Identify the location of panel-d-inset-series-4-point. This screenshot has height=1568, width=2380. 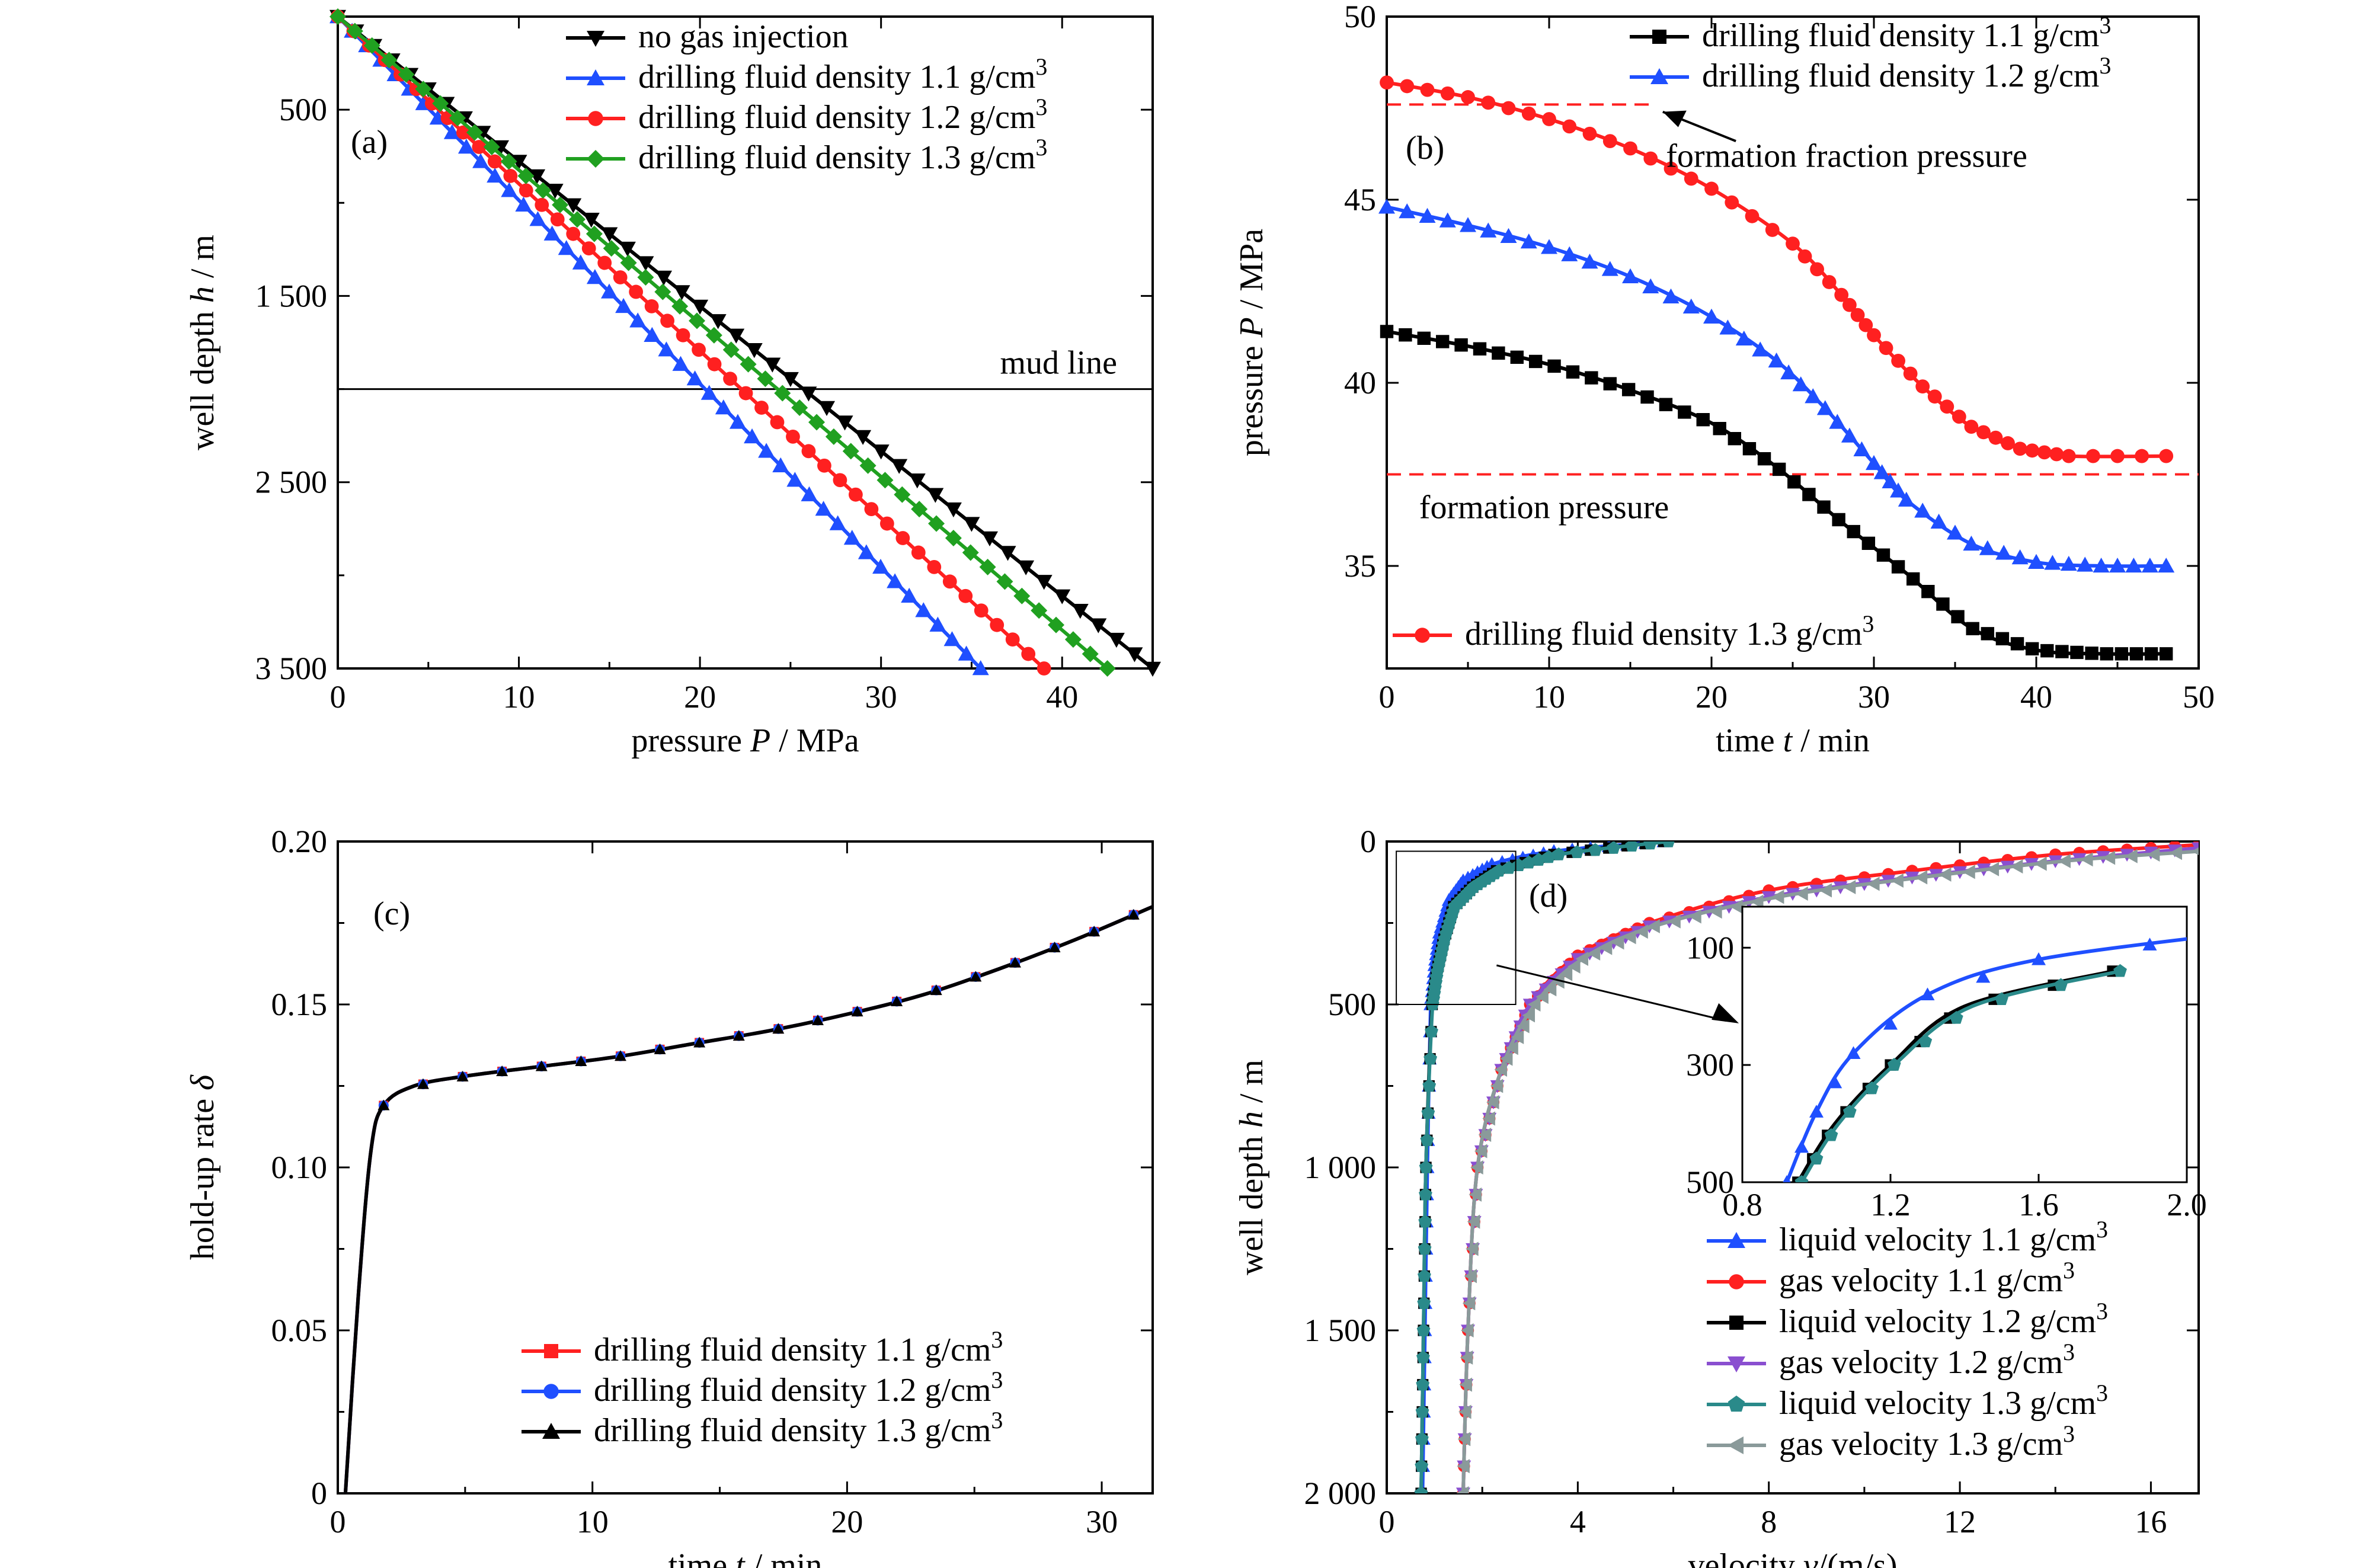
(1849, 1111).